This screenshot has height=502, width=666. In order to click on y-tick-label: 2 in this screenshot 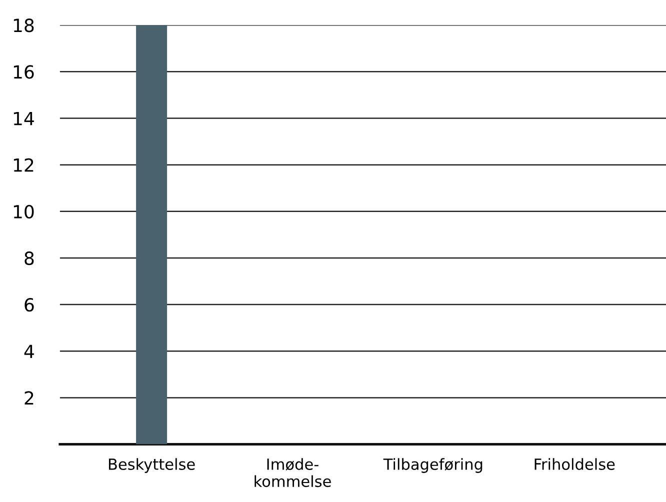, I will do `click(29, 398)`.